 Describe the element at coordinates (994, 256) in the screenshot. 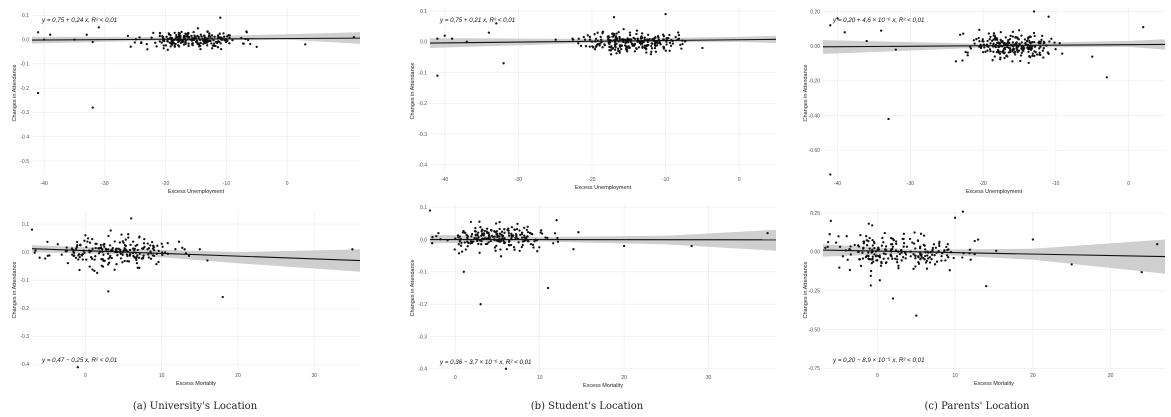

I see `confidence-band` at that location.